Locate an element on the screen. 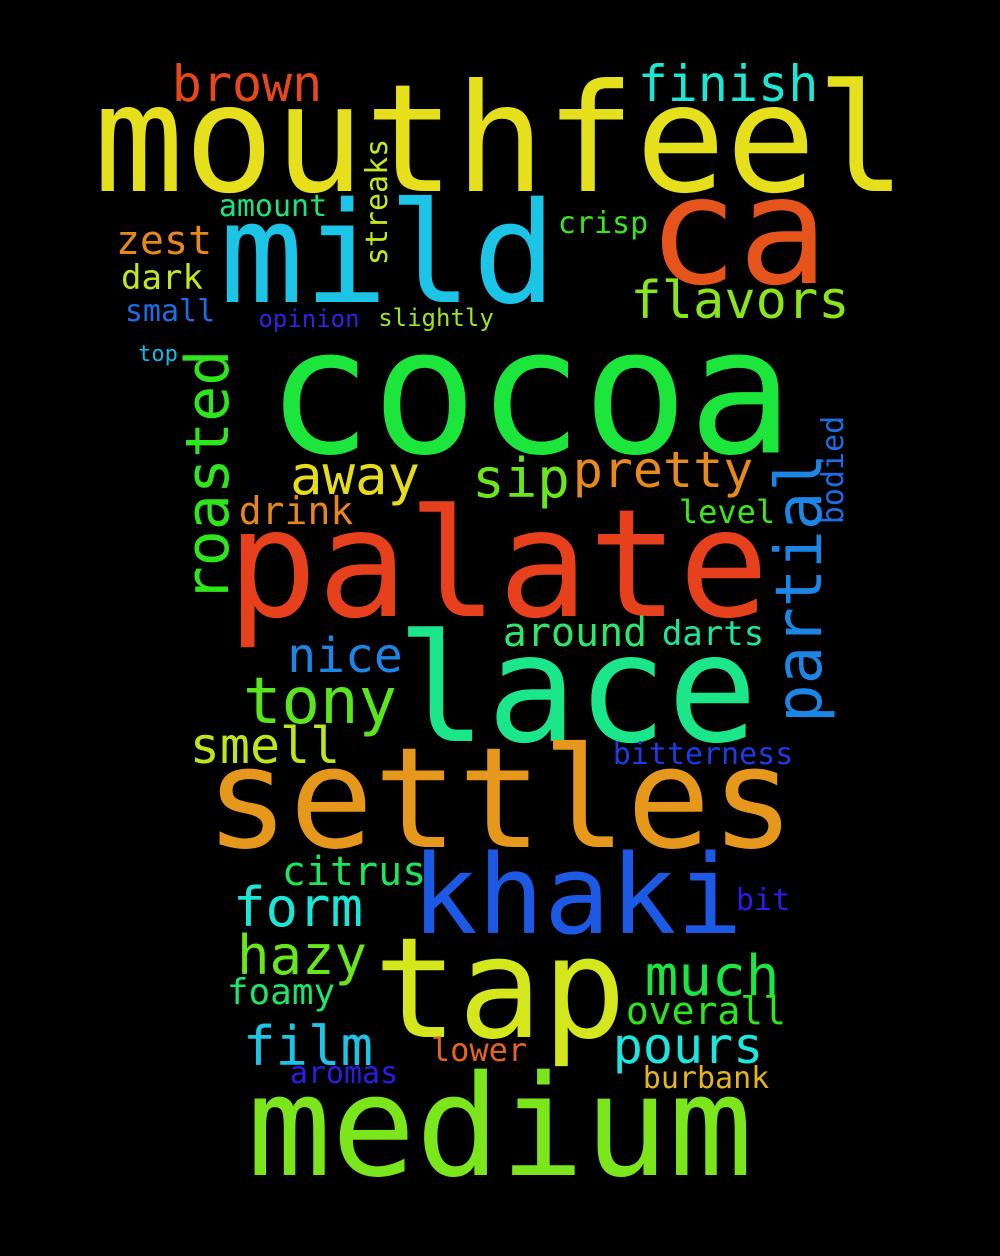  word-small: small is located at coordinates (170, 311).